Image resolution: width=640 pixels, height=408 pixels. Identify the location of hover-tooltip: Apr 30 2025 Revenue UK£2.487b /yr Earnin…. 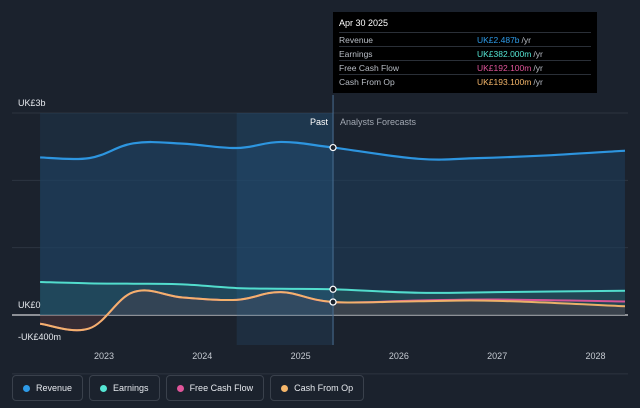
(465, 52).